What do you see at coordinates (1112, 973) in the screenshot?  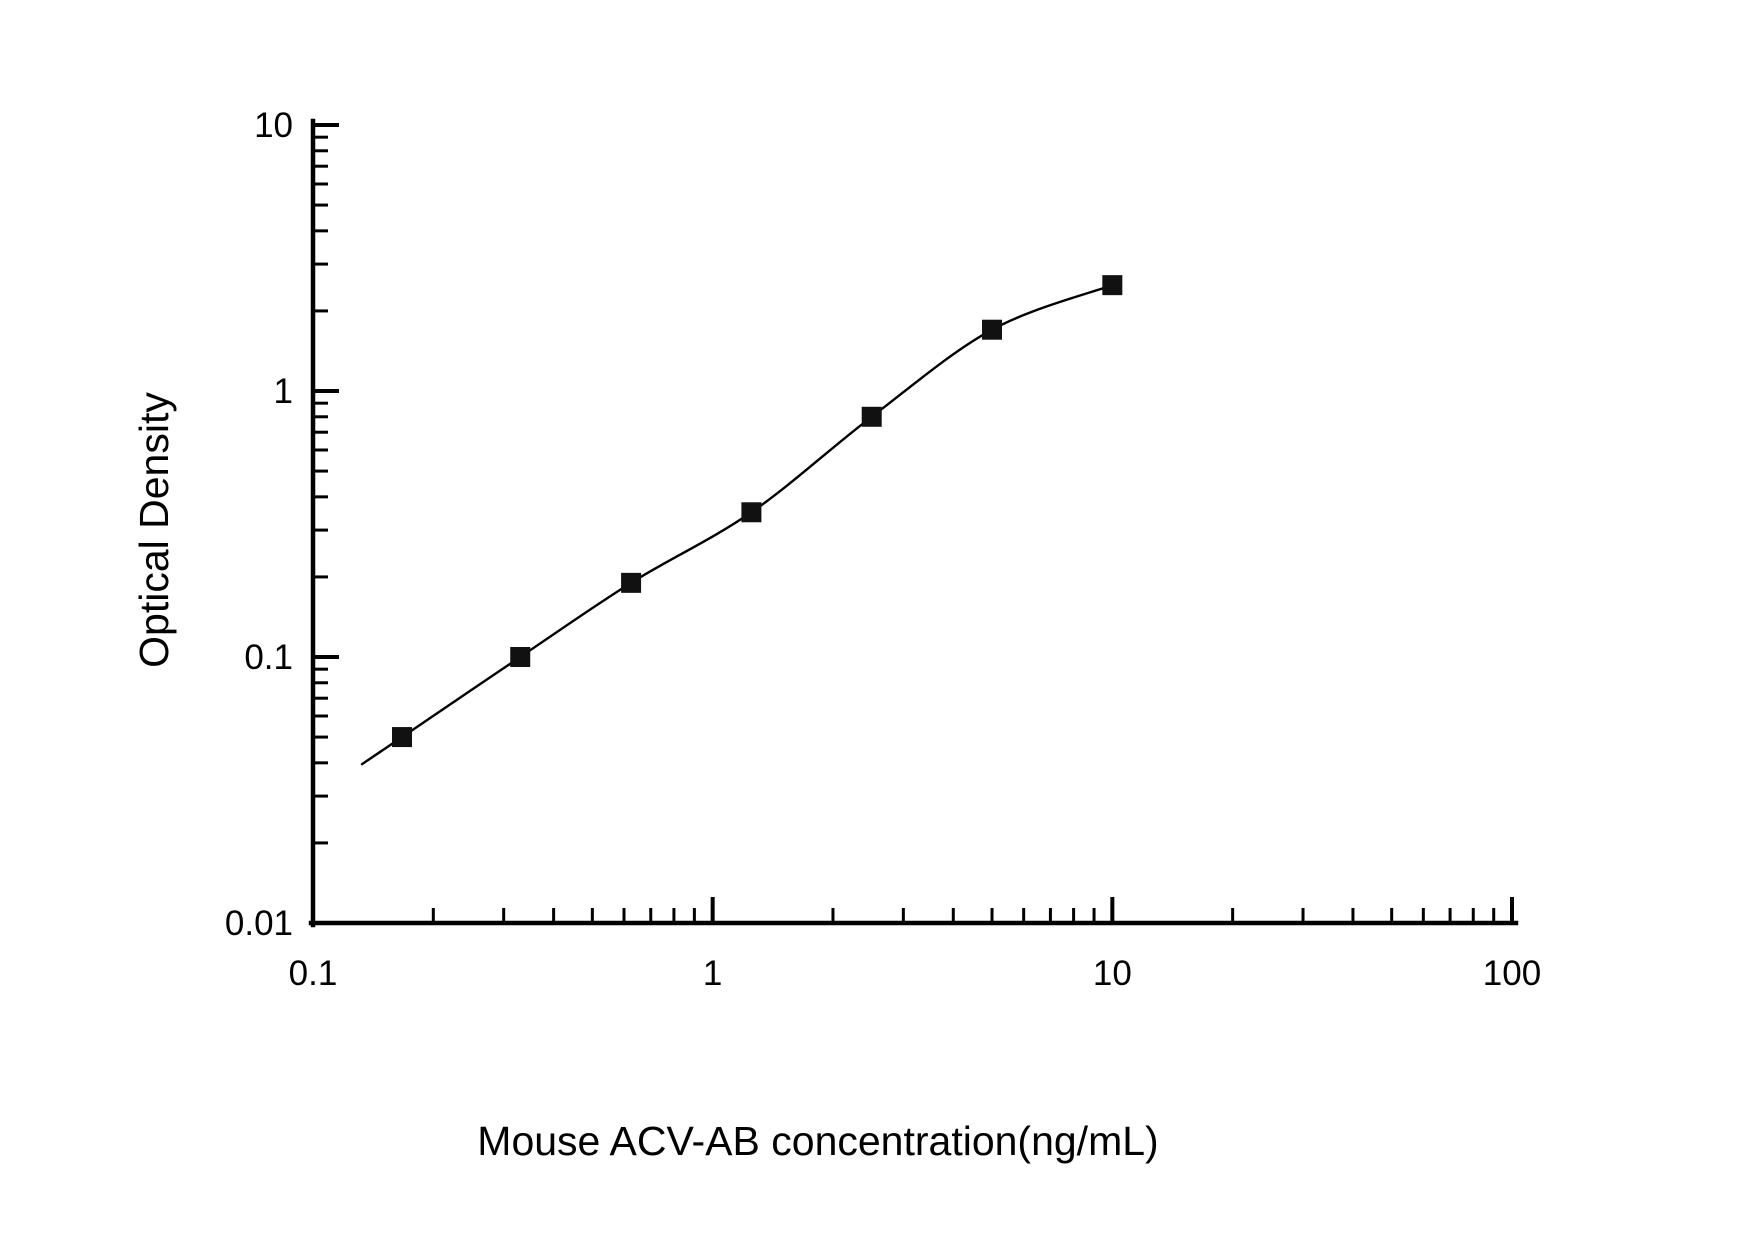 I see `x-tick-label: 10` at bounding box center [1112, 973].